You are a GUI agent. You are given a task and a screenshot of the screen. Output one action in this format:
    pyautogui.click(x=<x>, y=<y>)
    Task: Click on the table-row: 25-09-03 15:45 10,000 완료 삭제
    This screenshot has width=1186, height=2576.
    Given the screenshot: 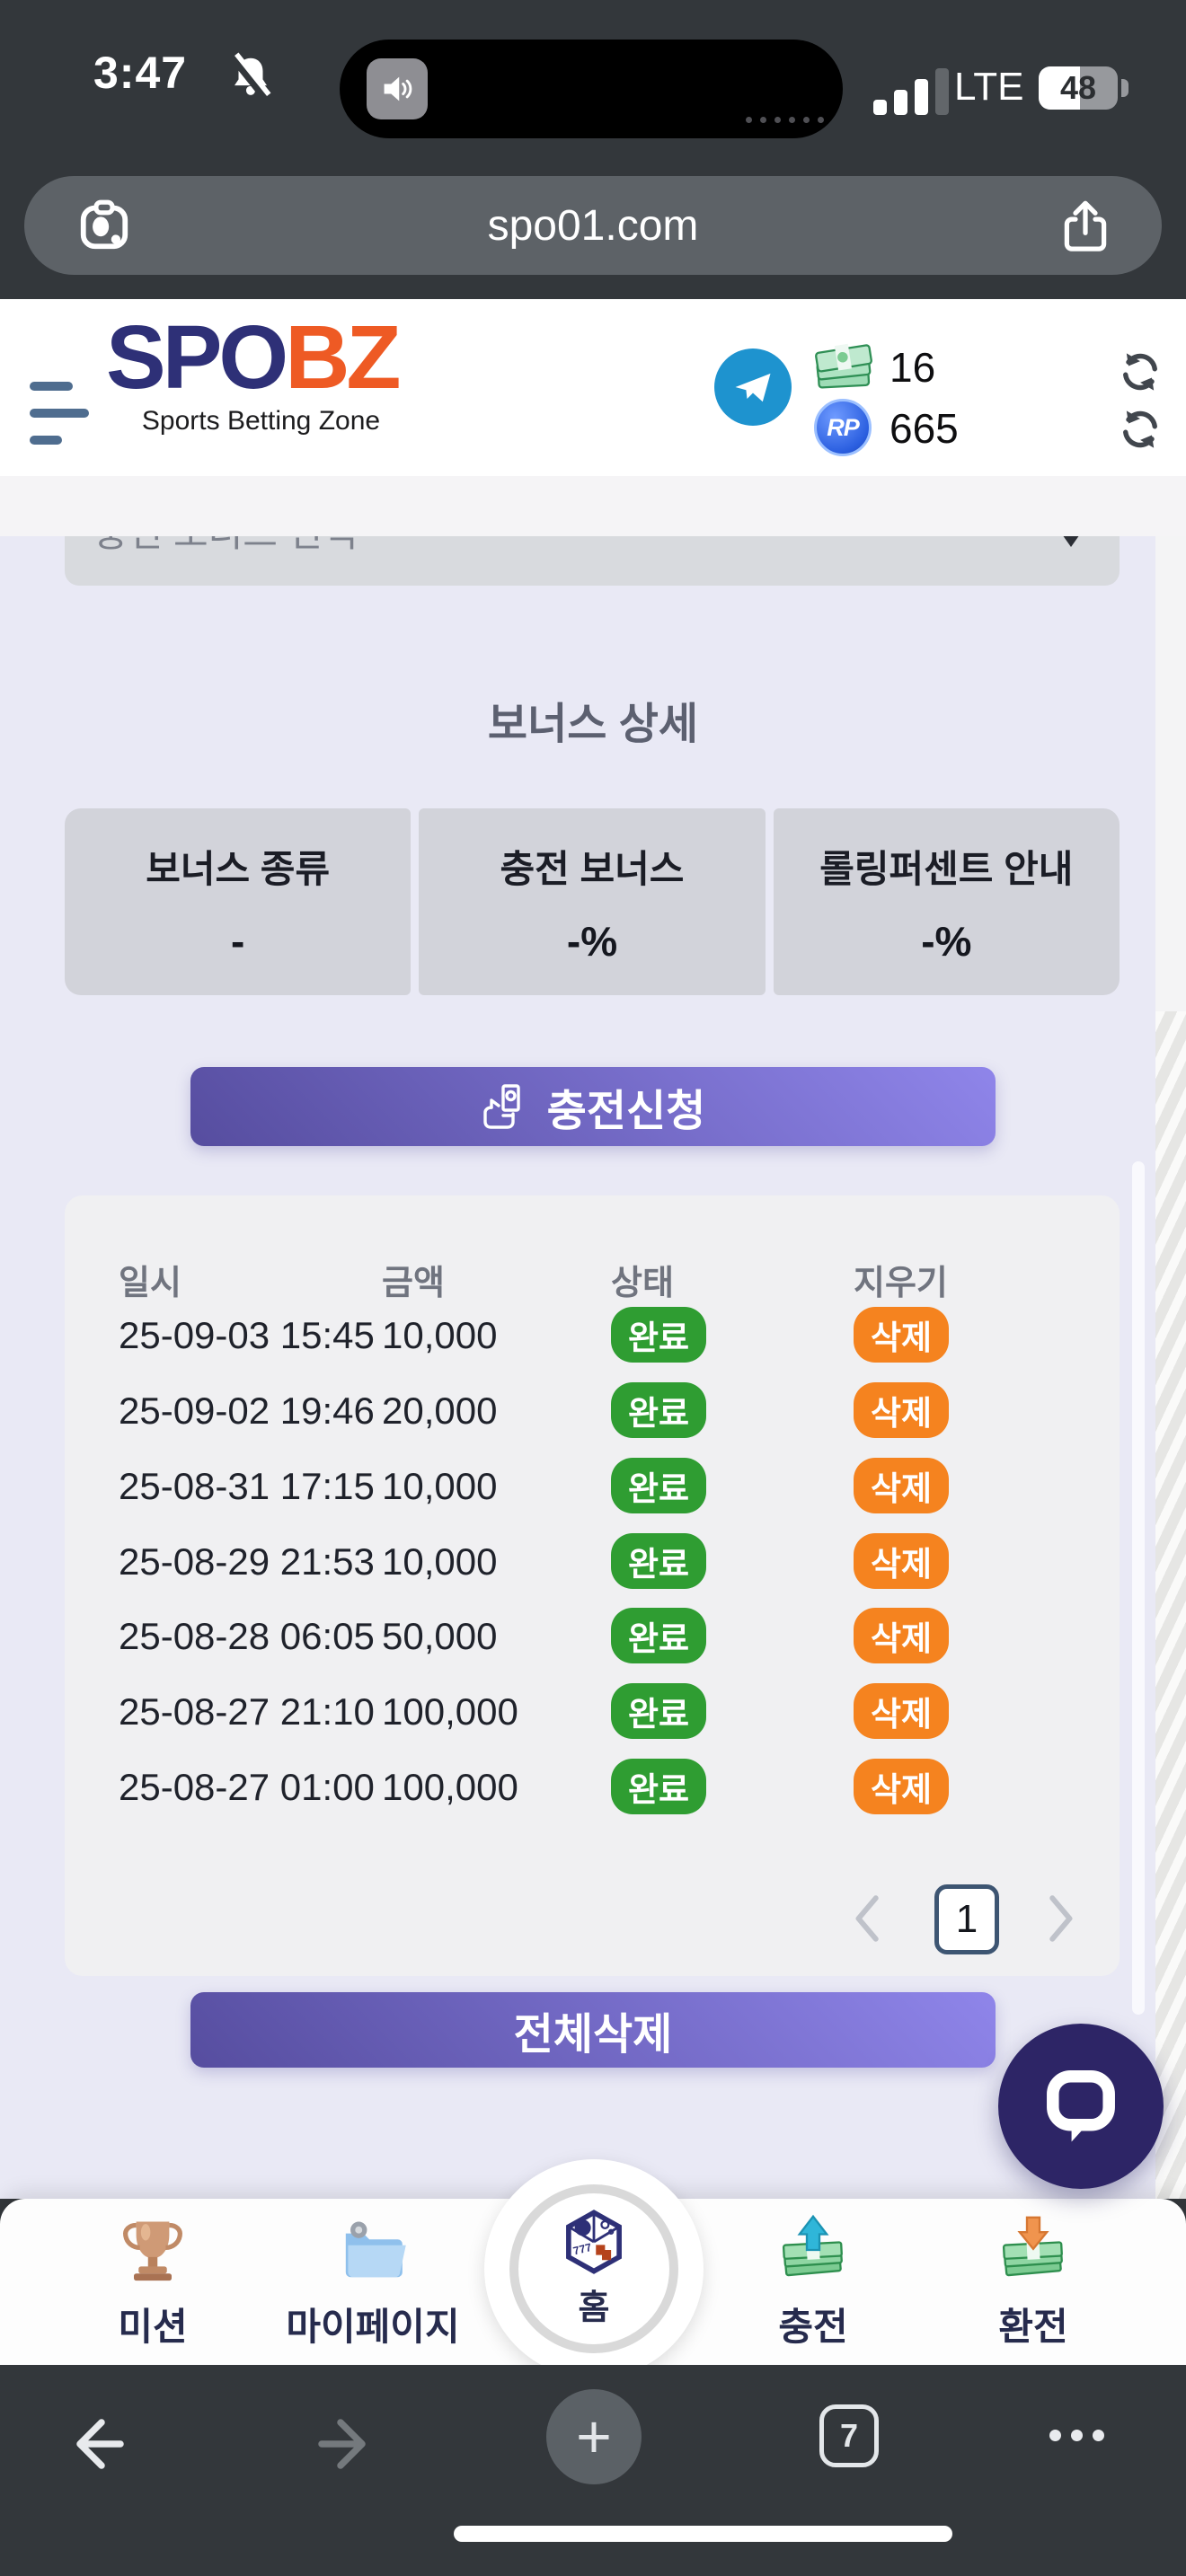 What is the action you would take?
    pyautogui.click(x=592, y=1335)
    